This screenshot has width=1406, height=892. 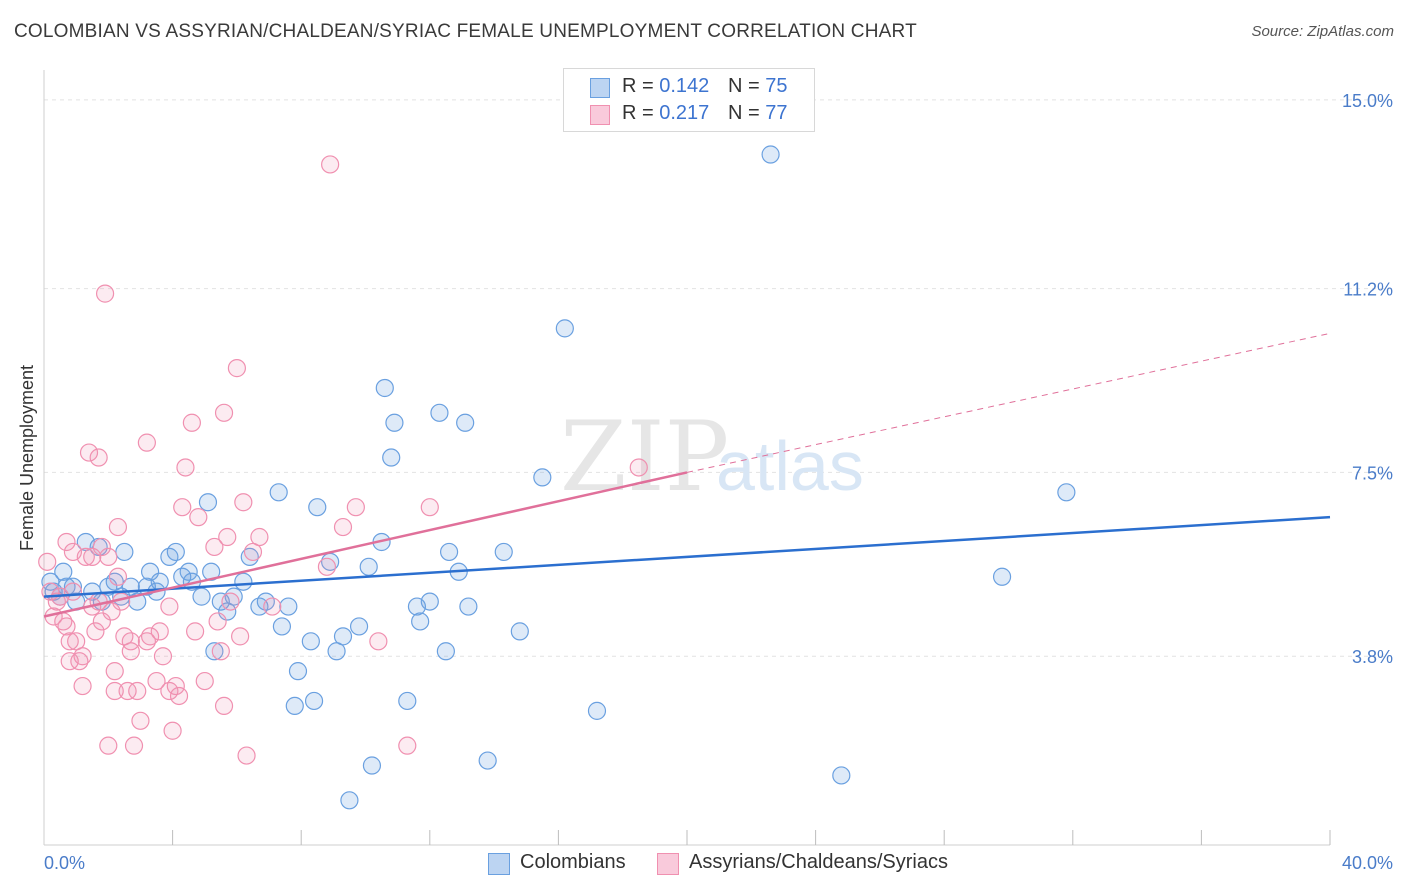 I want to click on x-tick-label-max: 40.0%, so click(x=1367, y=863).